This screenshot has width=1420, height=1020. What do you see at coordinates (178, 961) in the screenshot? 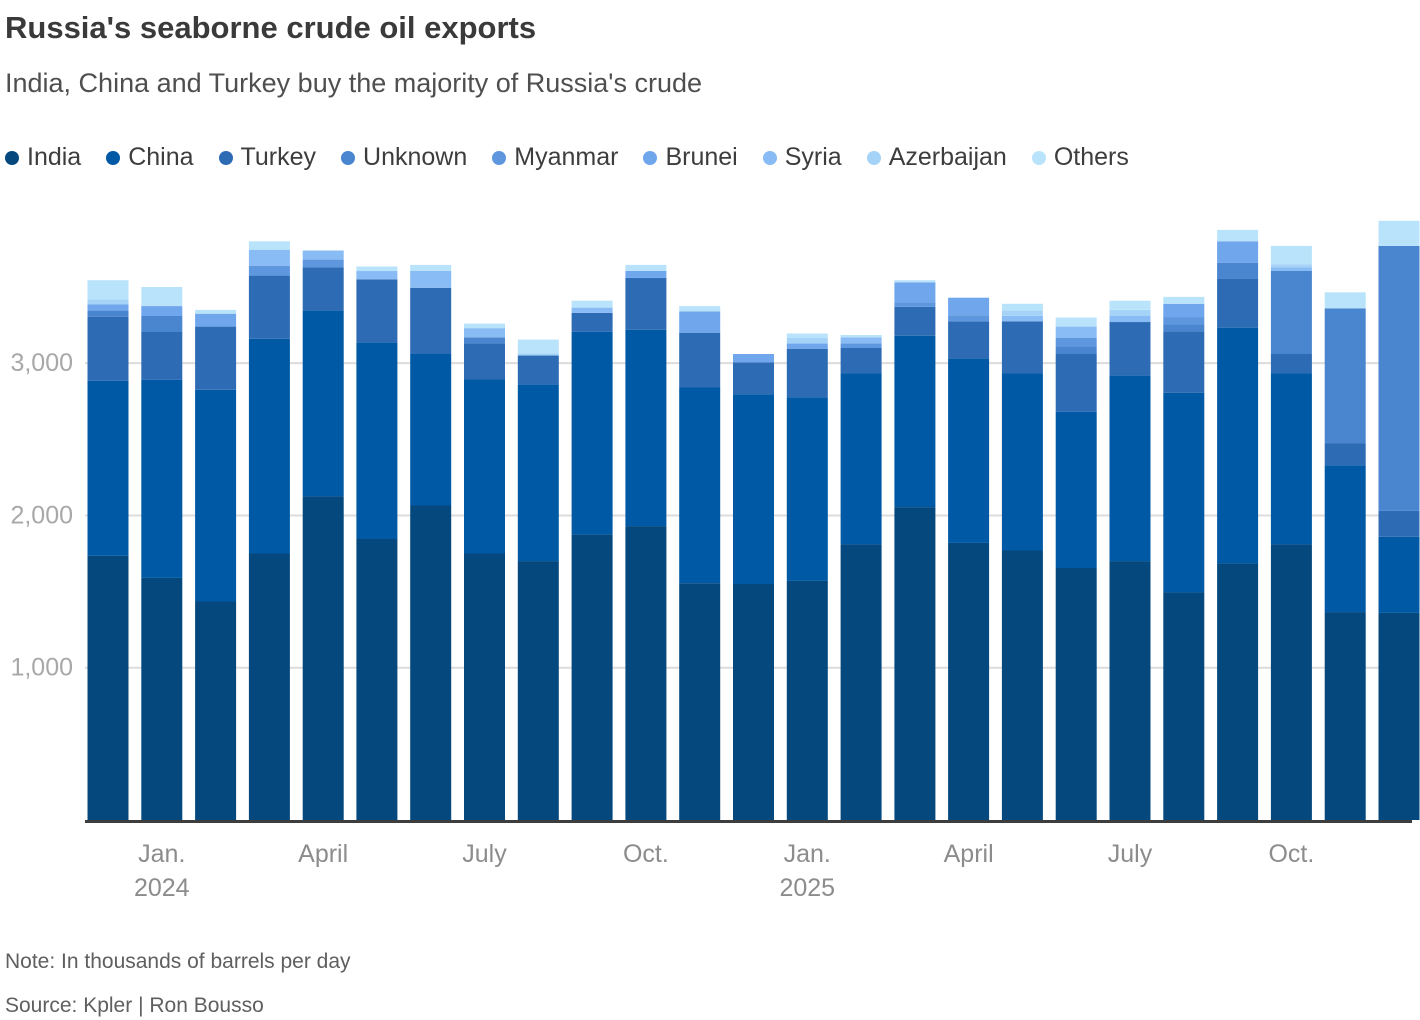
I see `chart-note: Note: In thousands of barrels per day` at bounding box center [178, 961].